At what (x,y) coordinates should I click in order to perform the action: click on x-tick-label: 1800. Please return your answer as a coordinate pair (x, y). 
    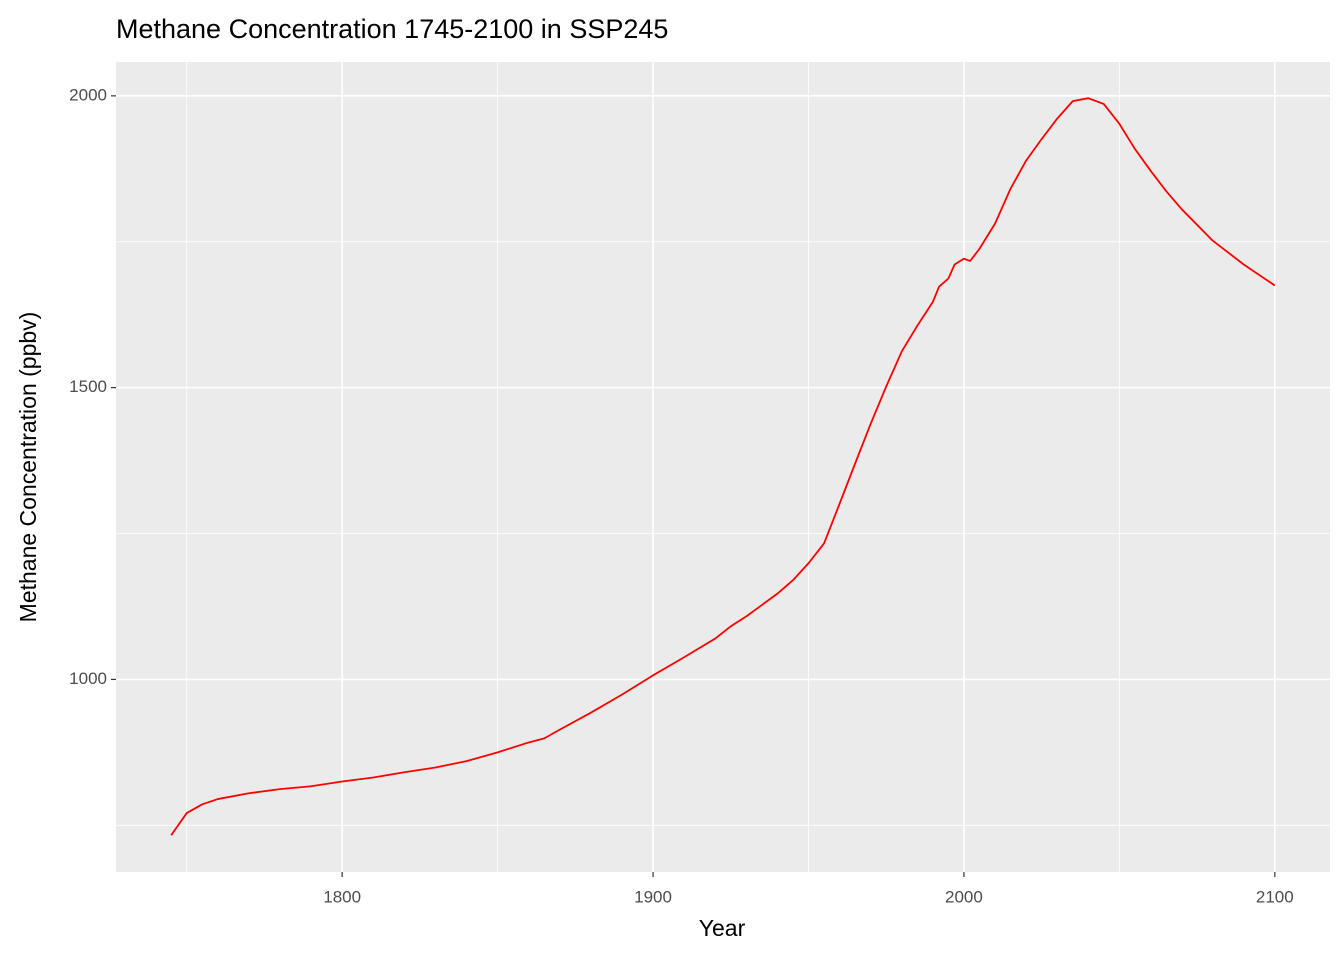
    Looking at the image, I should click on (342, 896).